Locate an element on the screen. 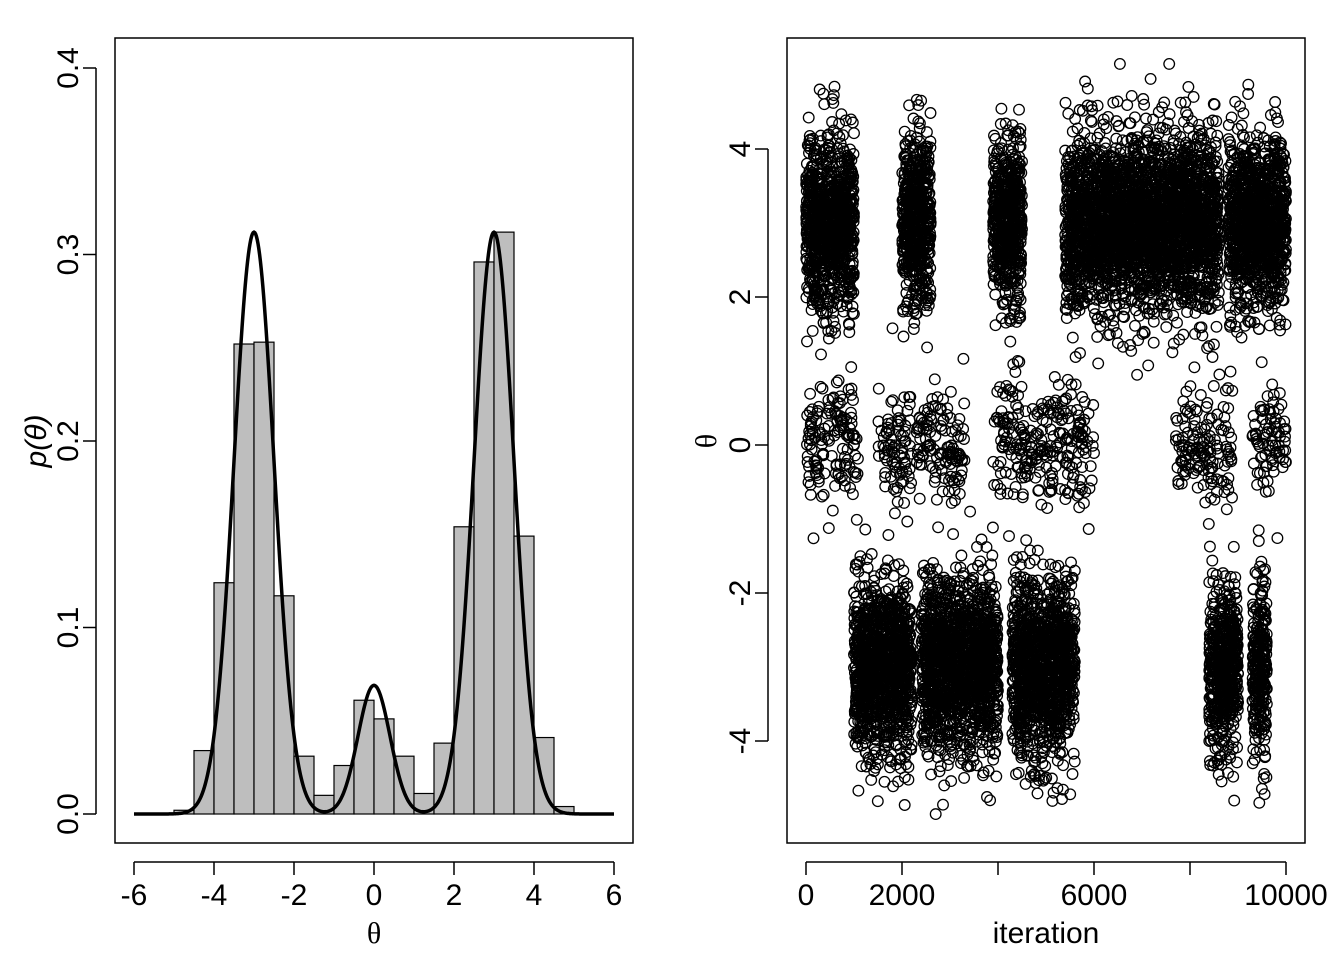 The height and width of the screenshot is (960, 1344). left-y-axis: 0.00.10.20.30.4 is located at coordinates (74, 441).